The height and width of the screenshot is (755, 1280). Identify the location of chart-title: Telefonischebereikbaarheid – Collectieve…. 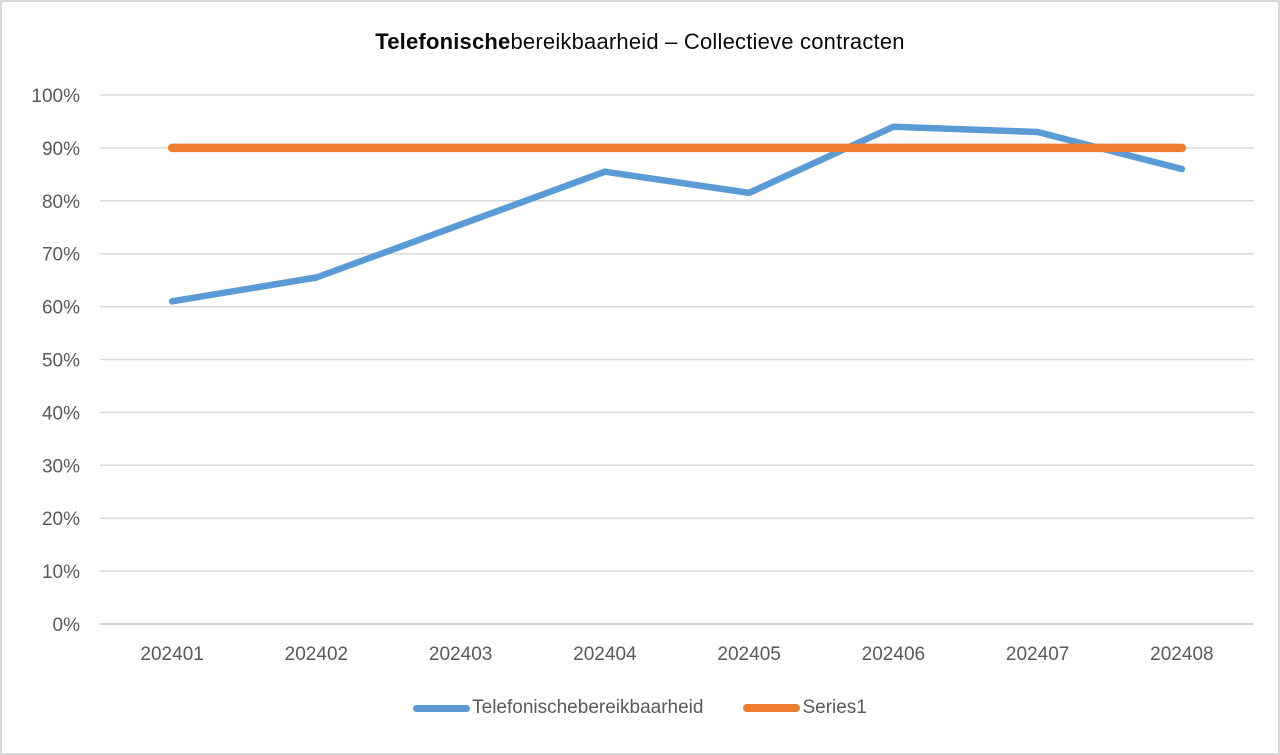
(640, 42).